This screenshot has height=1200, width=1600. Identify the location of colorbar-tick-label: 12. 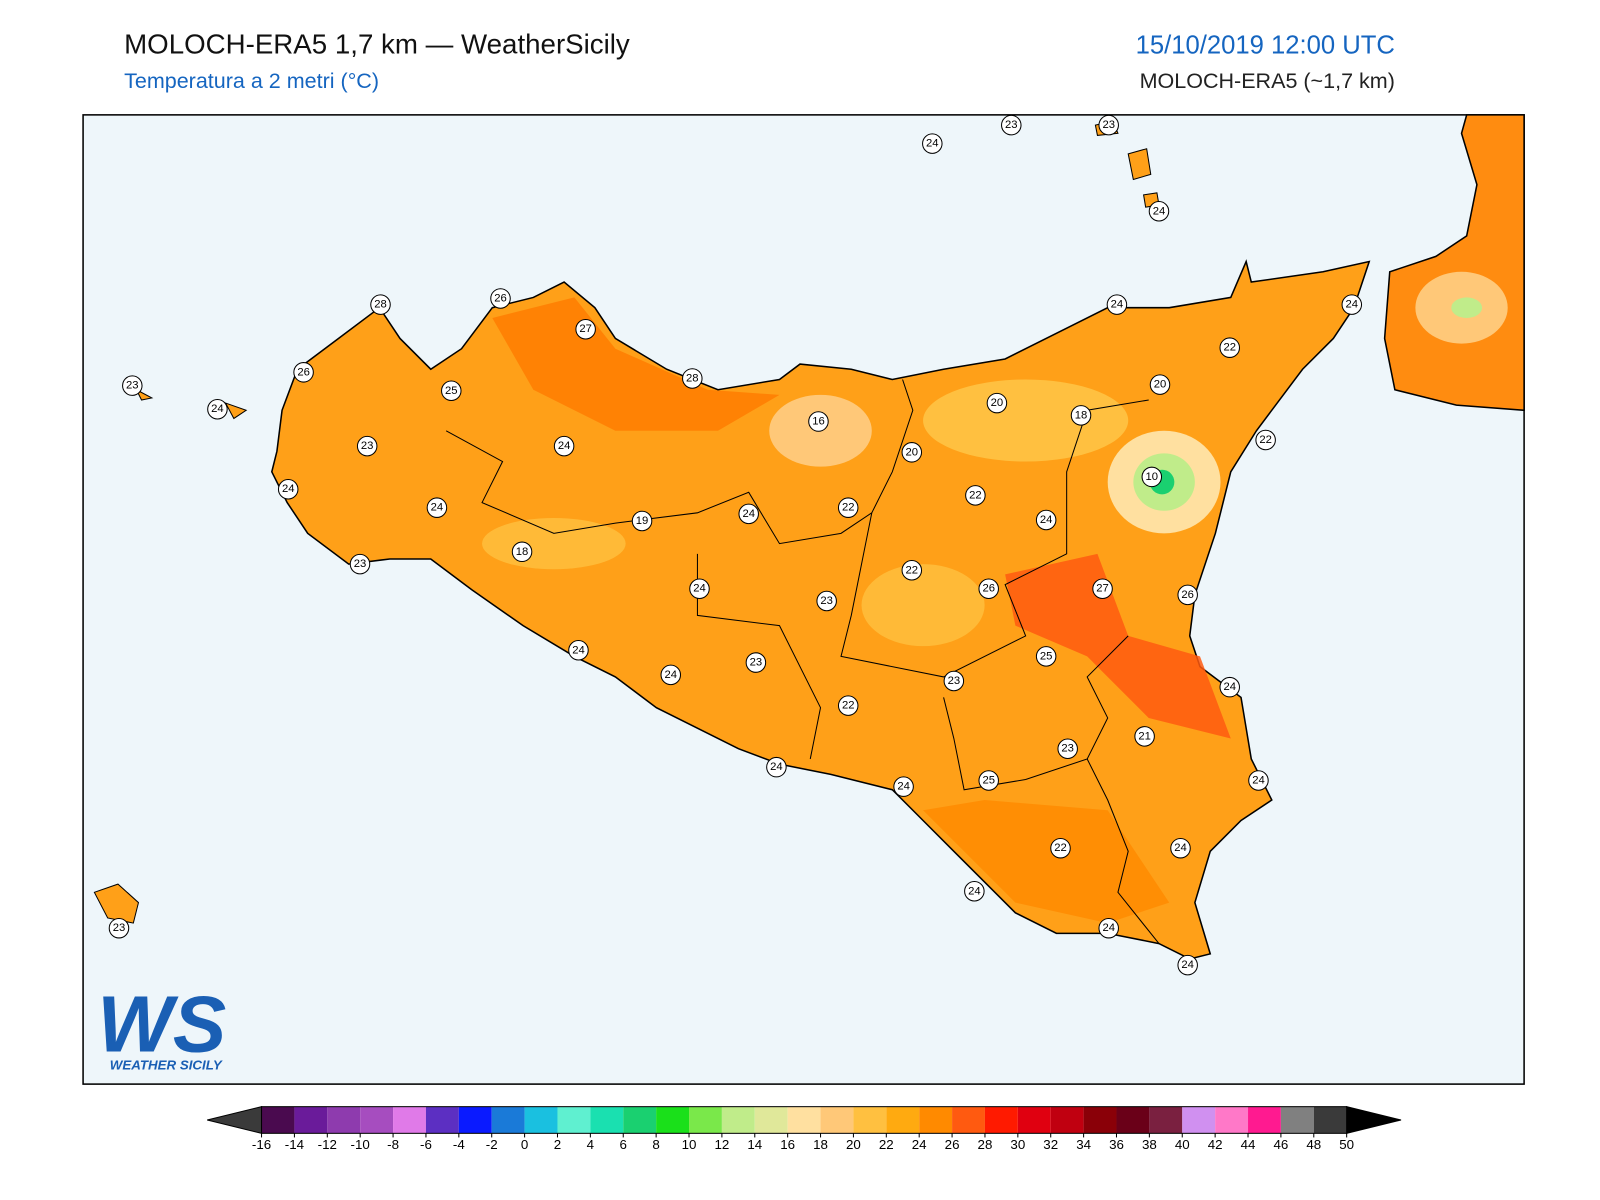
(721, 1144).